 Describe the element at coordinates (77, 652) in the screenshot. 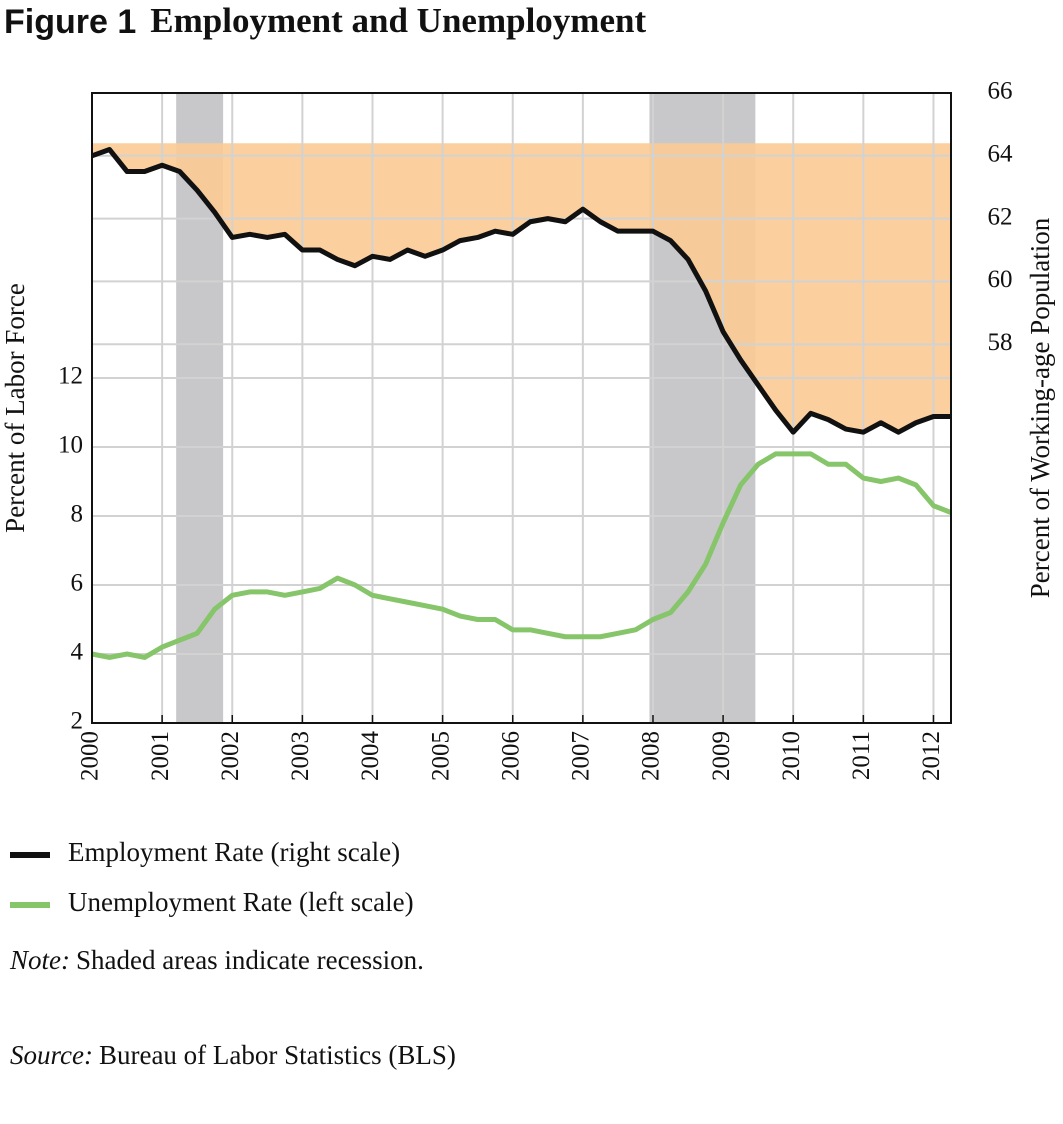

I see `y-tick-label: 4` at that location.